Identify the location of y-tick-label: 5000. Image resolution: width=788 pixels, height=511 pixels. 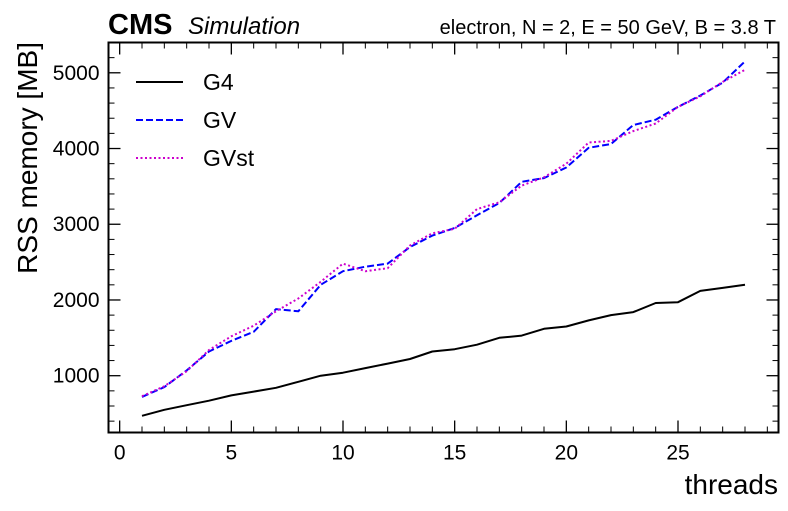
(76, 73).